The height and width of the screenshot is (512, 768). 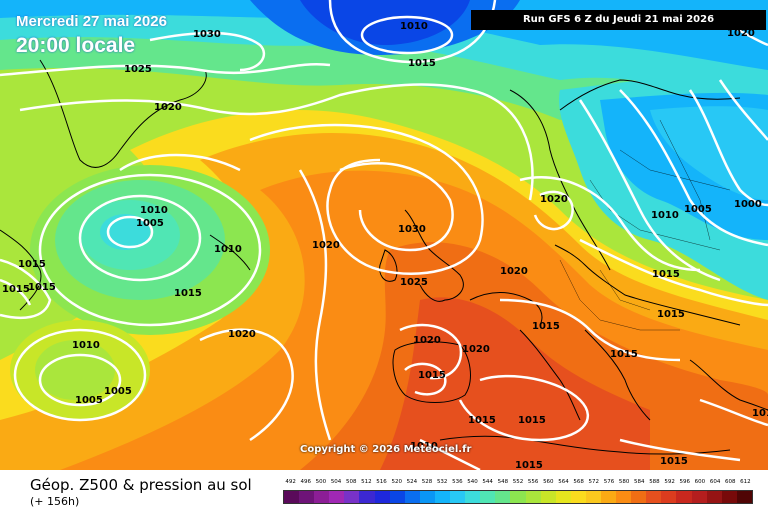 What do you see at coordinates (578, 482) in the screenshot?
I see `scale-label: 568` at bounding box center [578, 482].